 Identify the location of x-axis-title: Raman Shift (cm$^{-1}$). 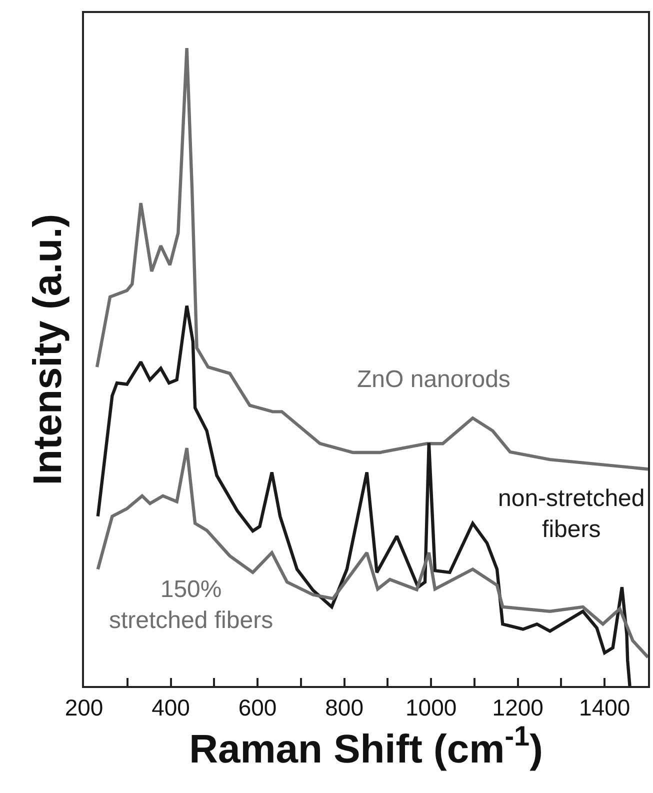
(366, 746).